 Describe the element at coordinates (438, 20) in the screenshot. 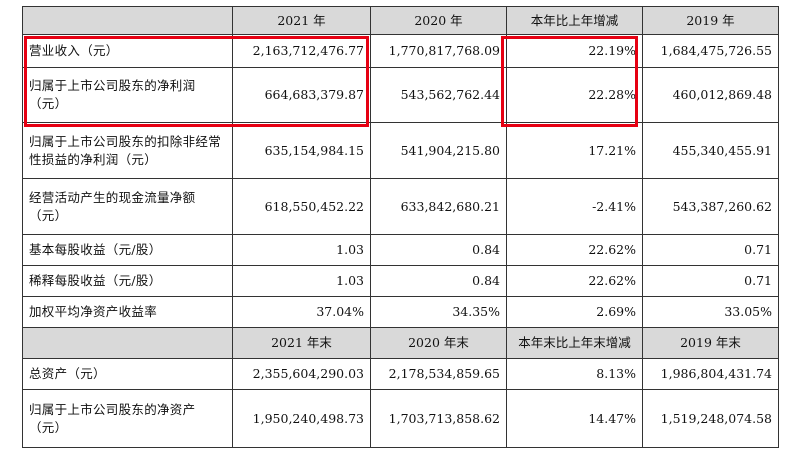

I see `column-header-2020: 2020 年` at that location.